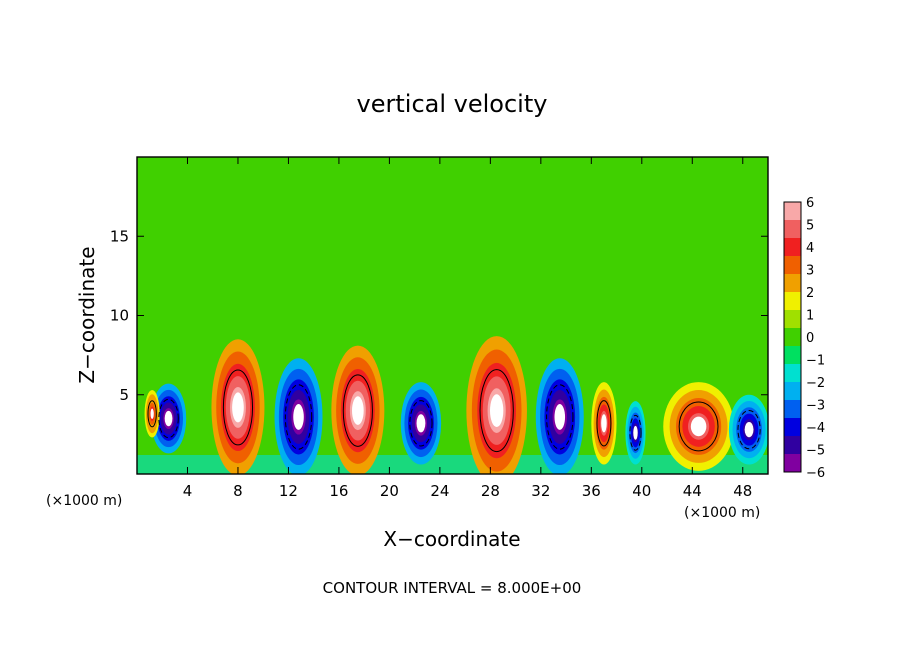 The width and height of the screenshot is (904, 658). I want to click on colorbar-tick-label: 4, so click(810, 248).